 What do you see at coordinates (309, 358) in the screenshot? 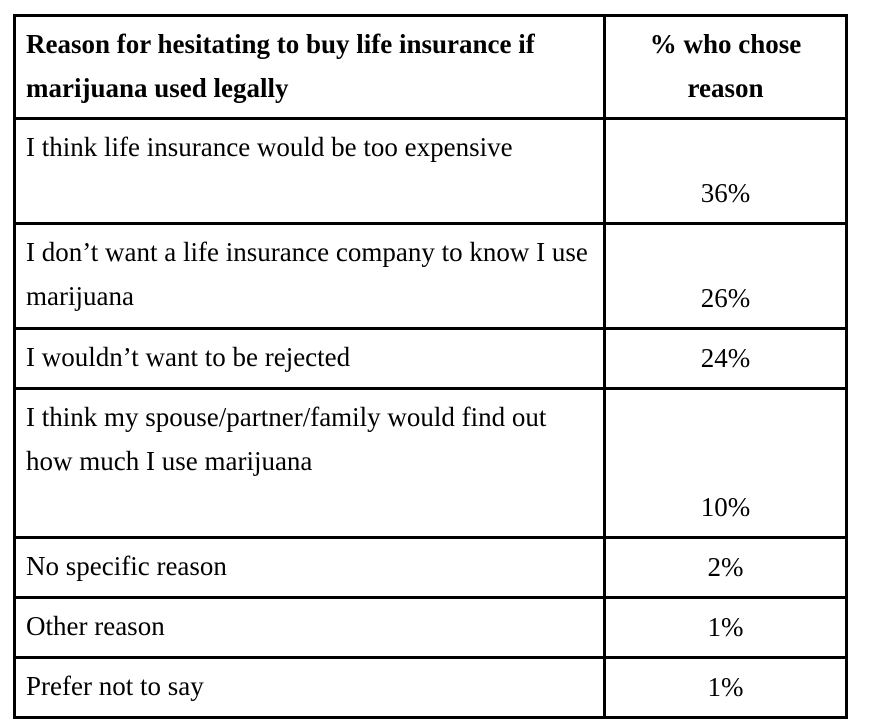
I see `reason-cell: I wouldn’t want to be rejected` at bounding box center [309, 358].